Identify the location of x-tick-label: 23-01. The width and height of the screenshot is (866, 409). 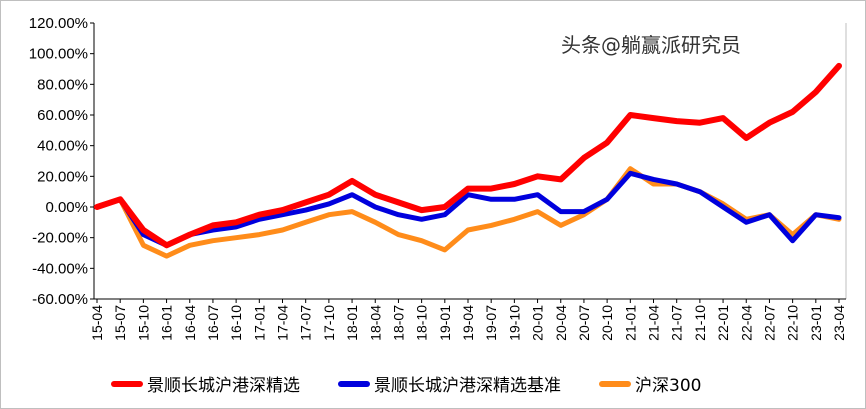
(816, 323).